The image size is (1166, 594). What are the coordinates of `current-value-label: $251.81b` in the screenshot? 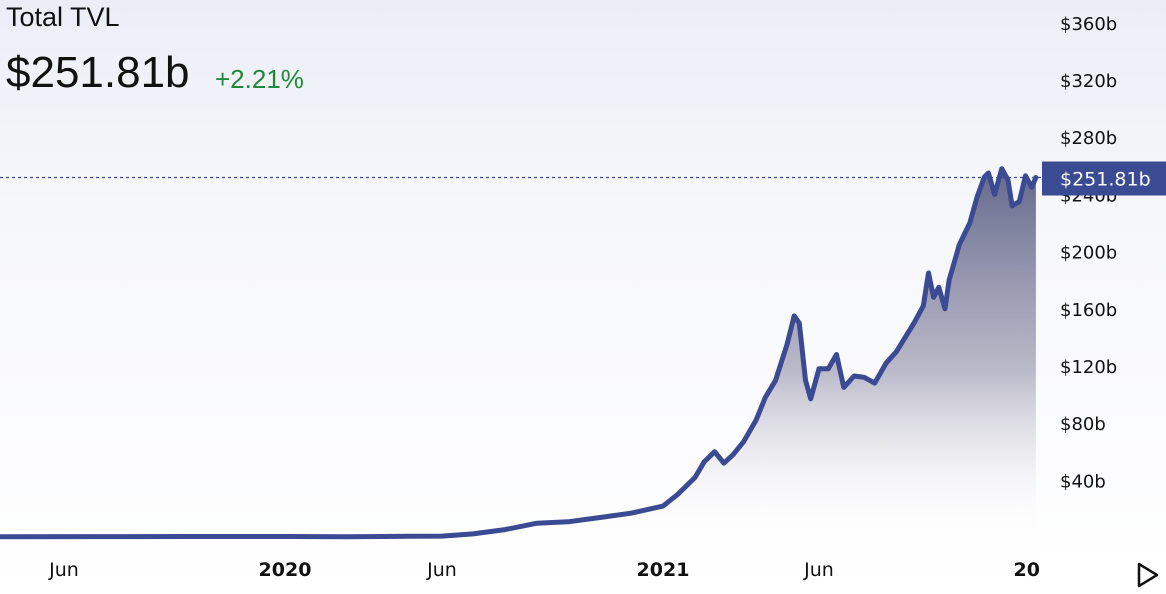 It's located at (1105, 180).